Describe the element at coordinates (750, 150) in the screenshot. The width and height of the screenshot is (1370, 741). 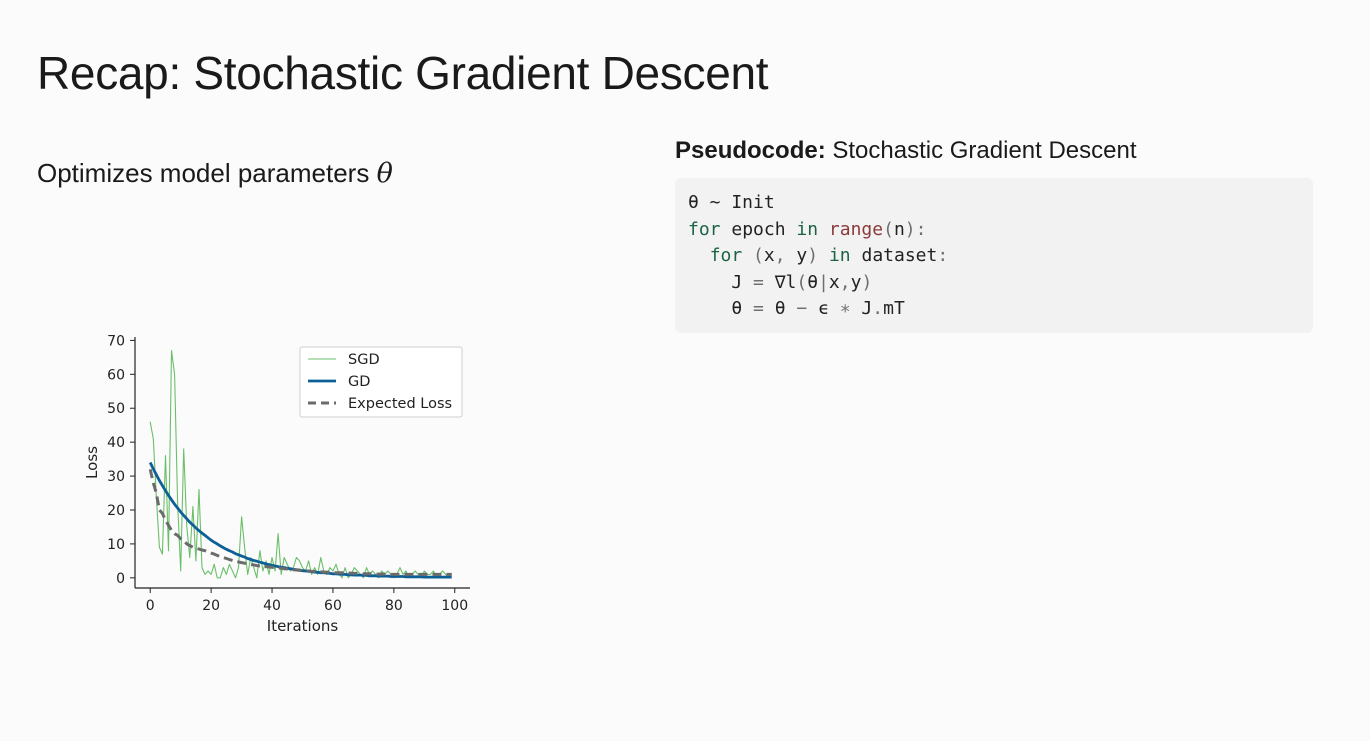
I see `pseudocode-heading-bold: Pseudocode:` at that location.